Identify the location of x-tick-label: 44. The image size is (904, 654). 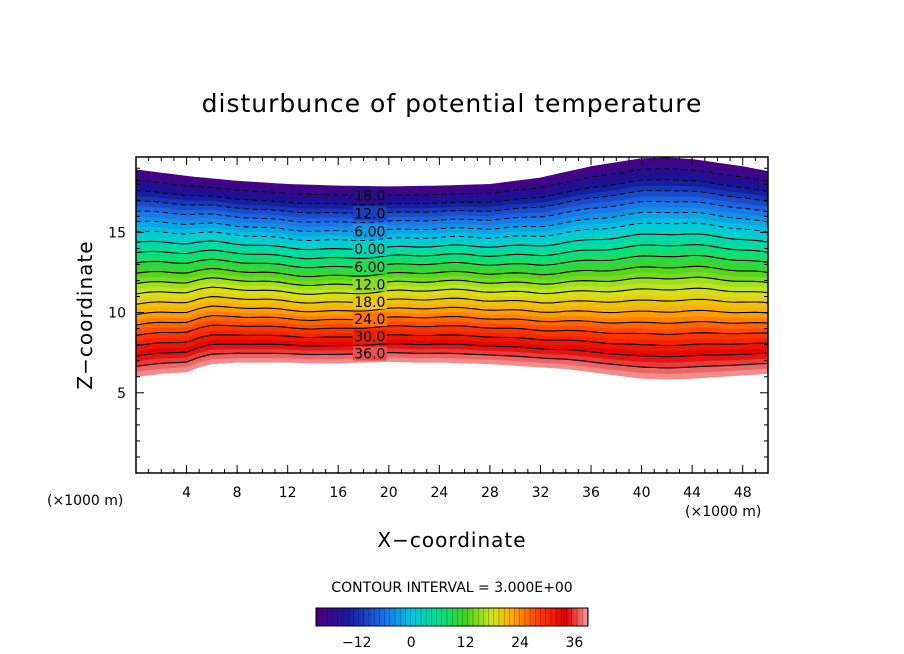
(692, 493).